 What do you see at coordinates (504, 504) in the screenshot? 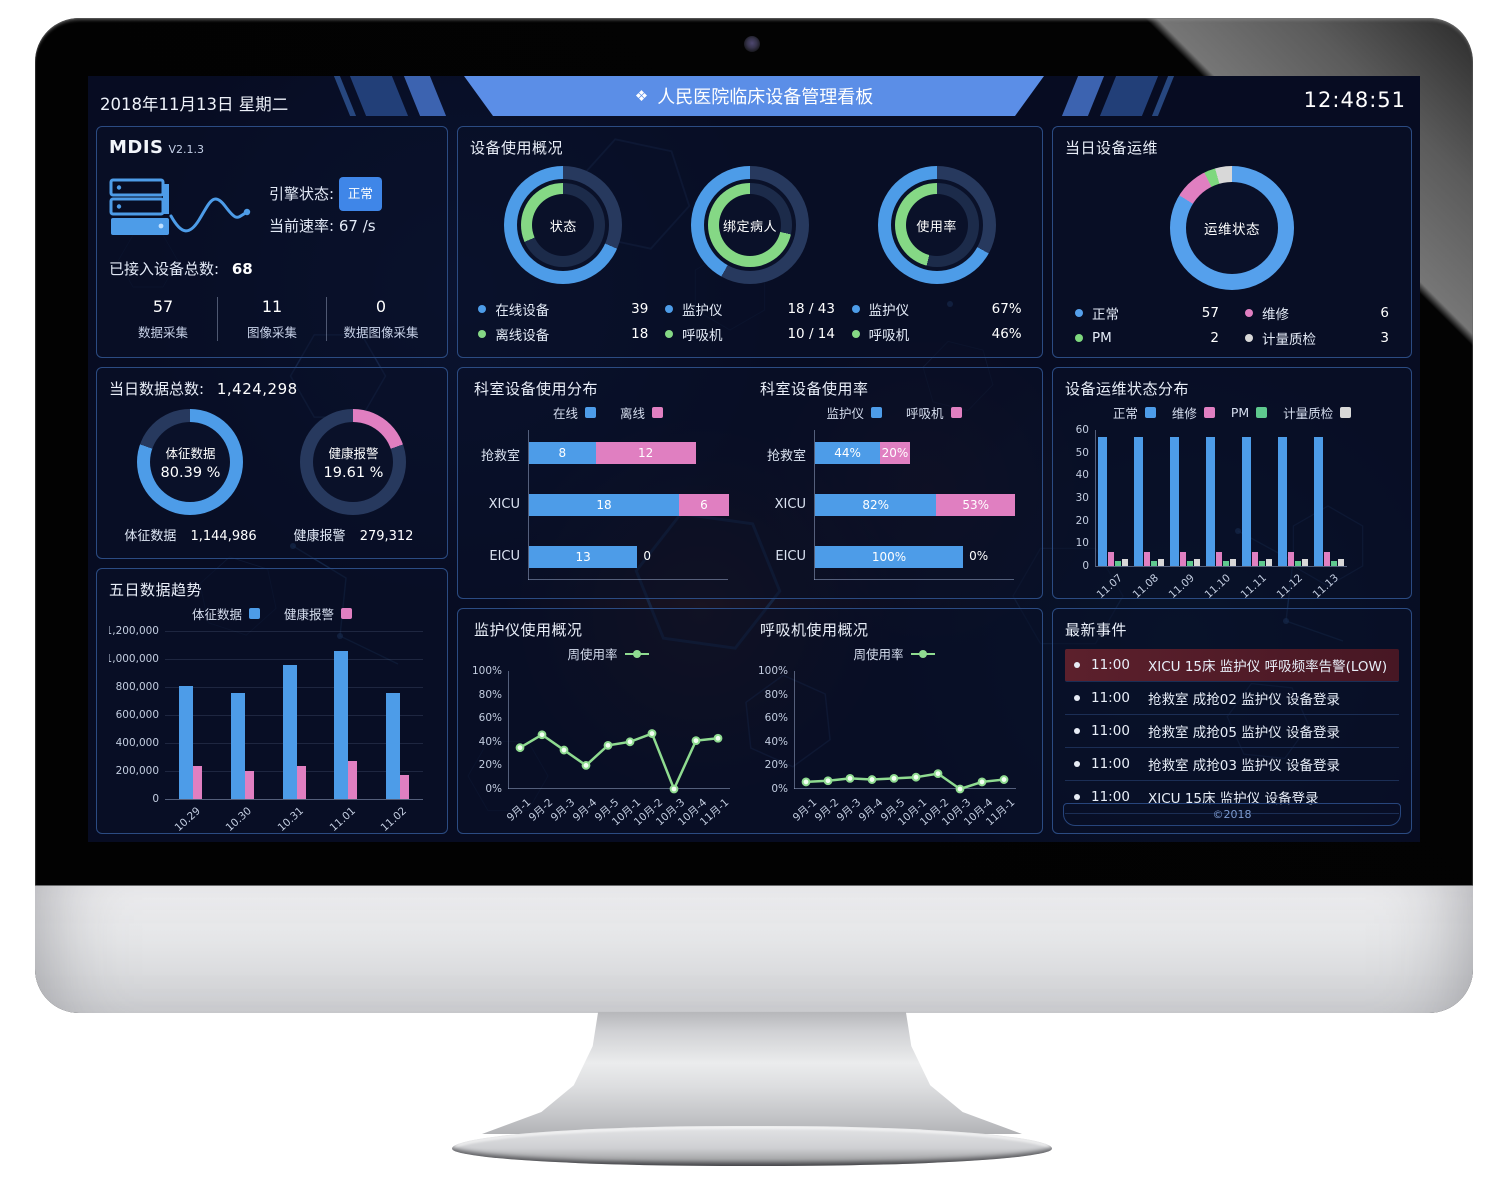
I see `row-label: XICU` at bounding box center [504, 504].